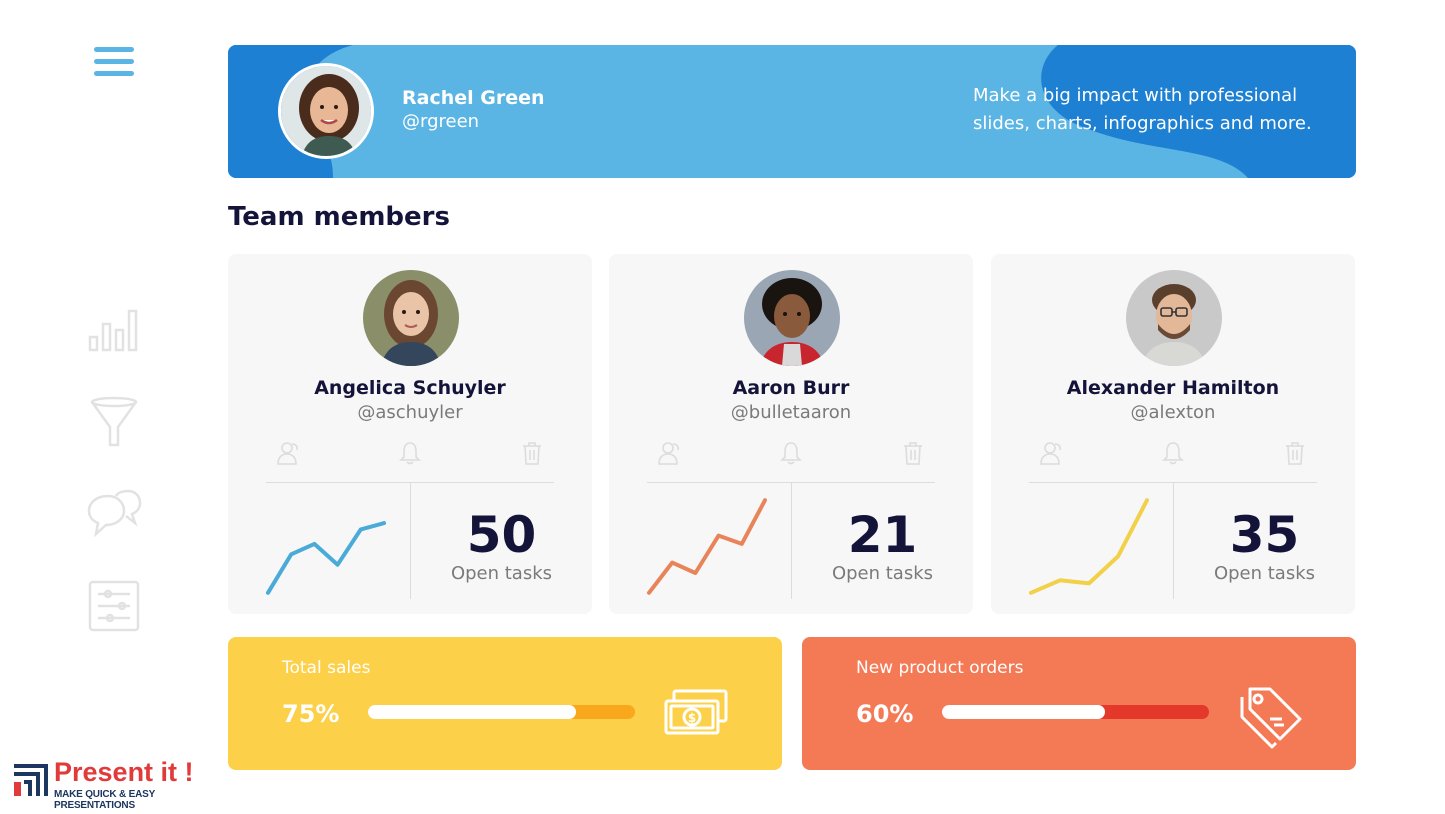  Describe the element at coordinates (505, 703) in the screenshot. I see `total-sales-panel: Total sales 75% $` at that location.